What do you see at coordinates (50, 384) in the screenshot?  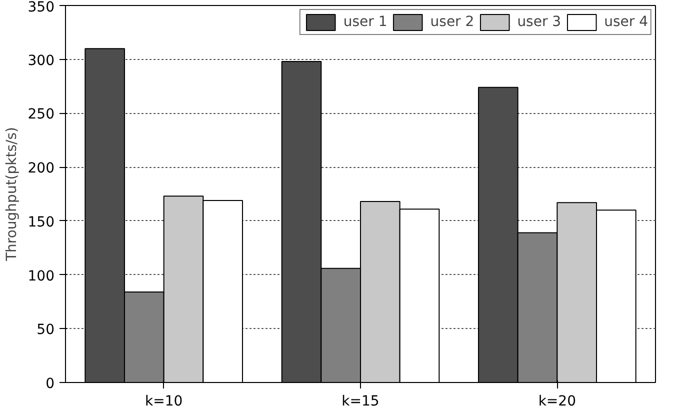 I see `y-tick-label: 0` at bounding box center [50, 384].